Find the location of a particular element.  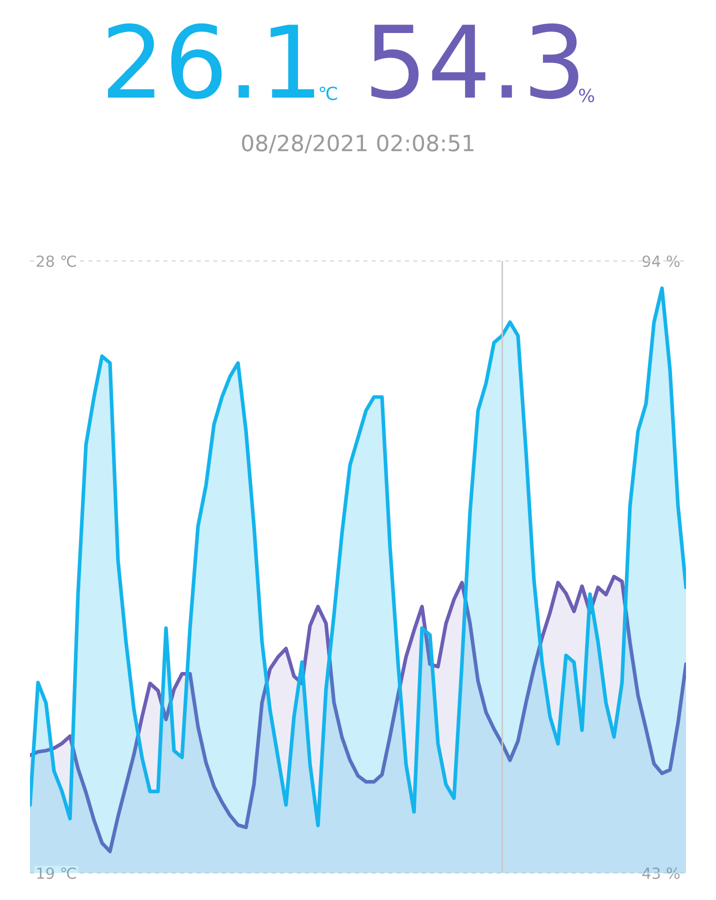

text: 54.3 is located at coordinates (474, 61).